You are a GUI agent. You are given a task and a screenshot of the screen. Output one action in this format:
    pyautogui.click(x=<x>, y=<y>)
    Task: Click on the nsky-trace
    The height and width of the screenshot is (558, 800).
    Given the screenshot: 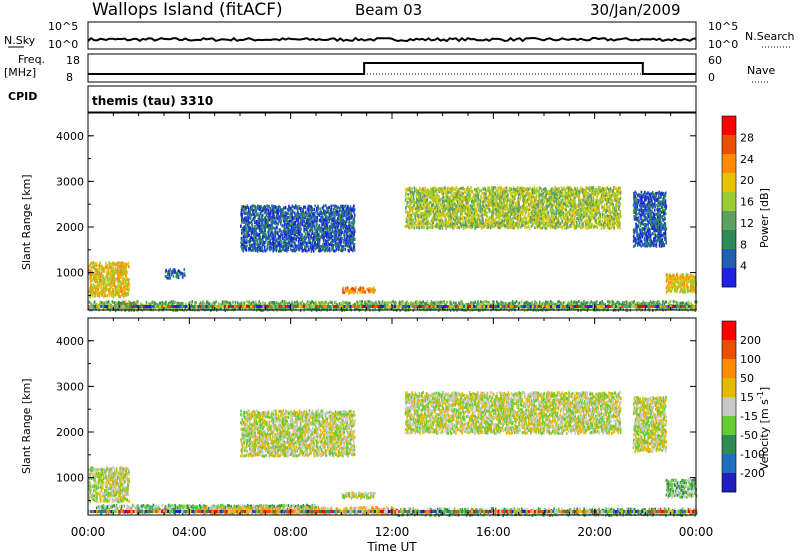 What is the action you would take?
    pyautogui.click(x=392, y=39)
    